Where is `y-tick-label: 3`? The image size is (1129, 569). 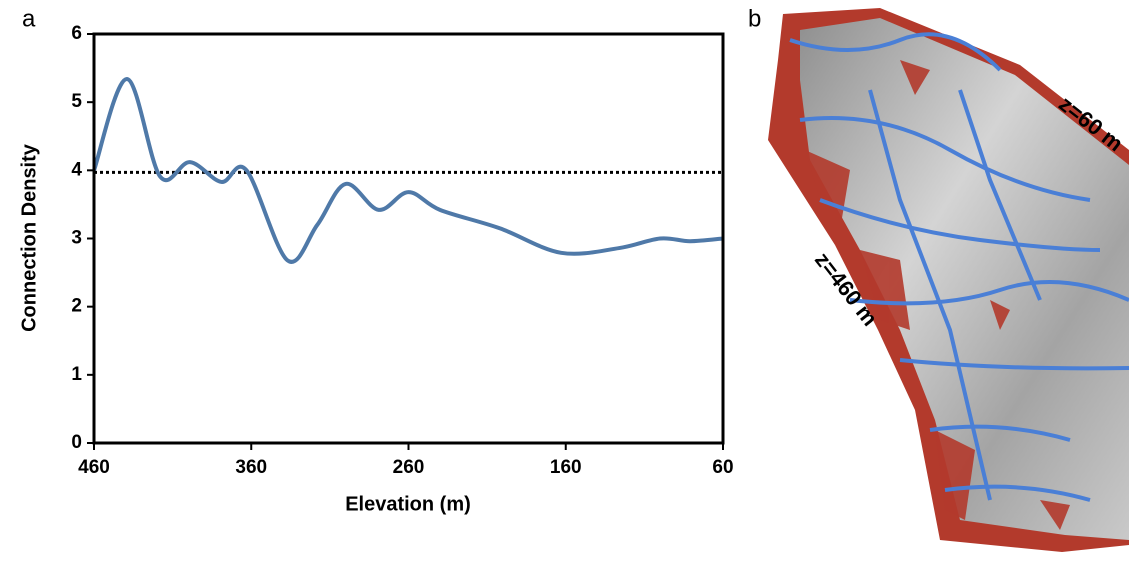 y-tick-label: 3 is located at coordinates (76, 238).